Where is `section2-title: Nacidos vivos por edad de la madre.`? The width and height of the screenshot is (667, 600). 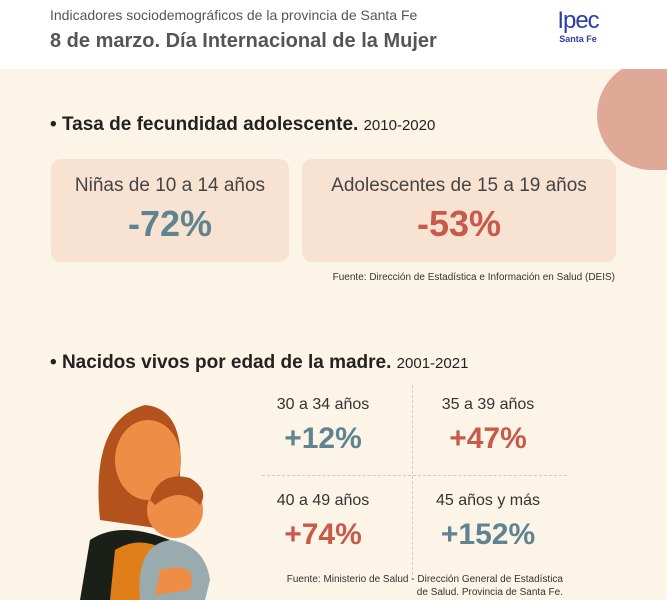 section2-title: Nacidos vivos por edad de la madre. is located at coordinates (226, 362).